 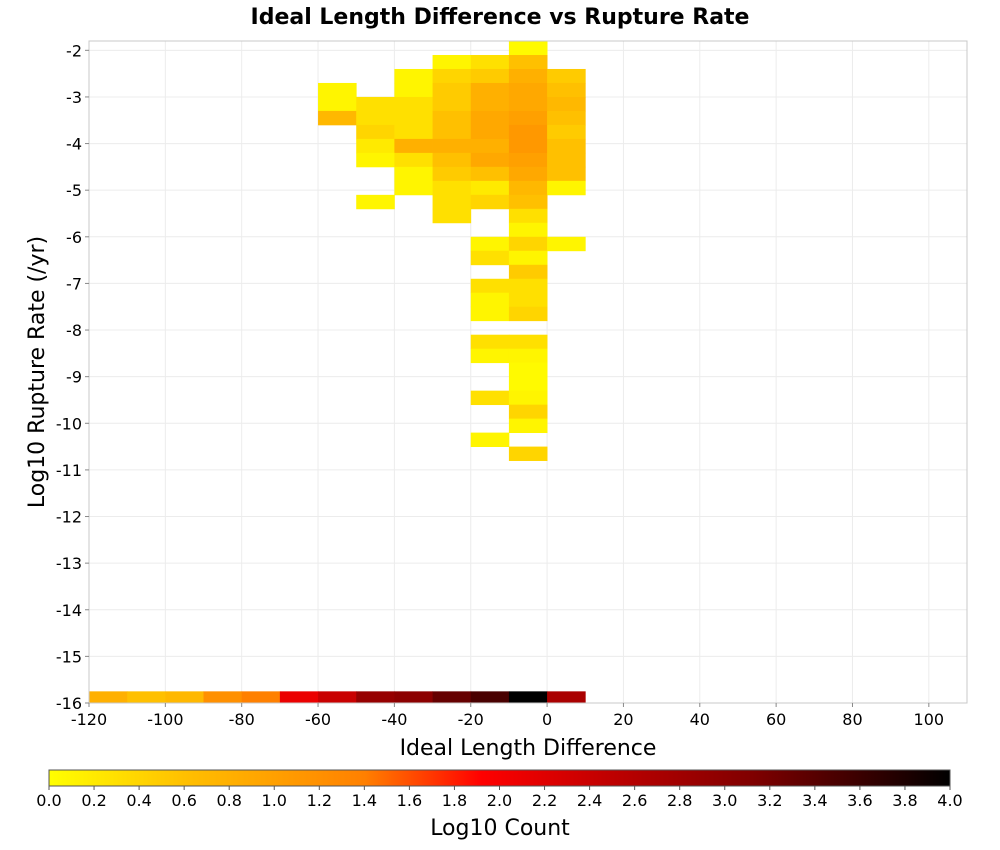 I want to click on colorbar-tick-label: 1.8, so click(x=454, y=800).